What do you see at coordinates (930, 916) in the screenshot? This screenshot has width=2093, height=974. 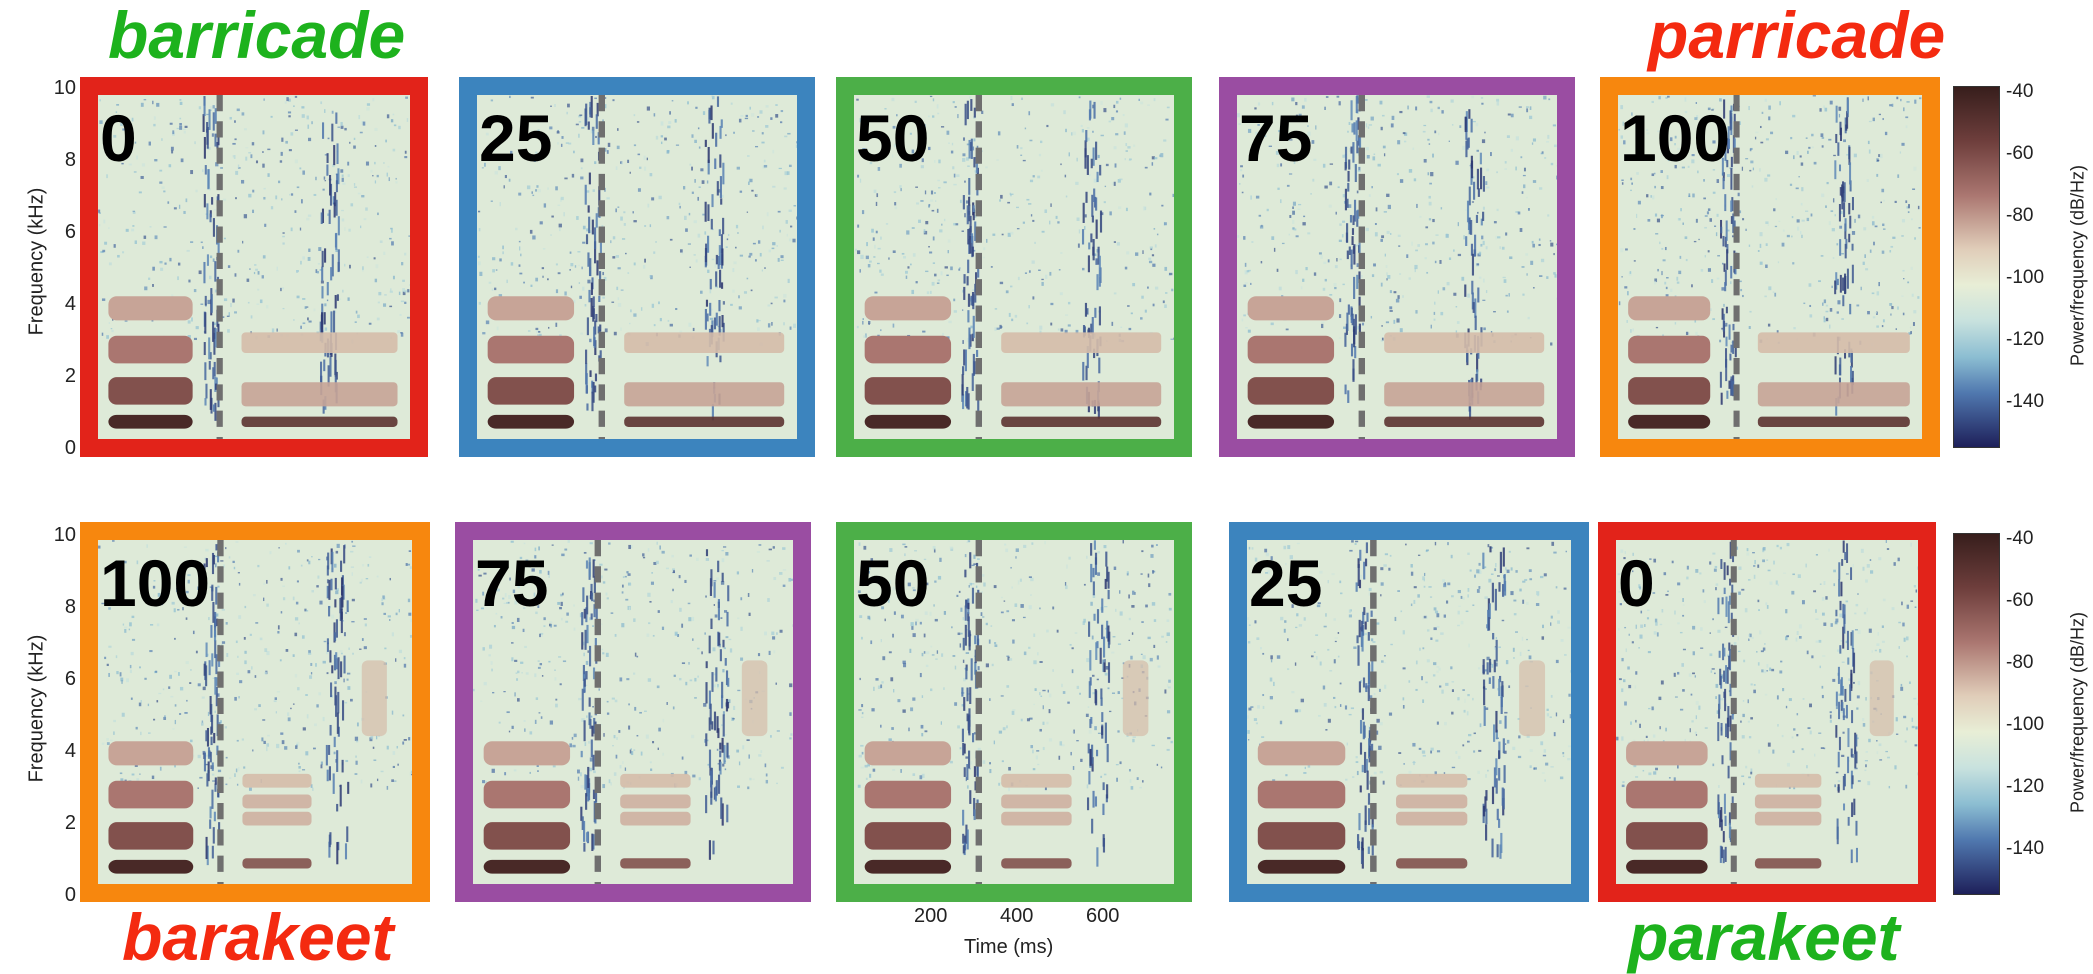 I see `x-tick: 200` at bounding box center [930, 916].